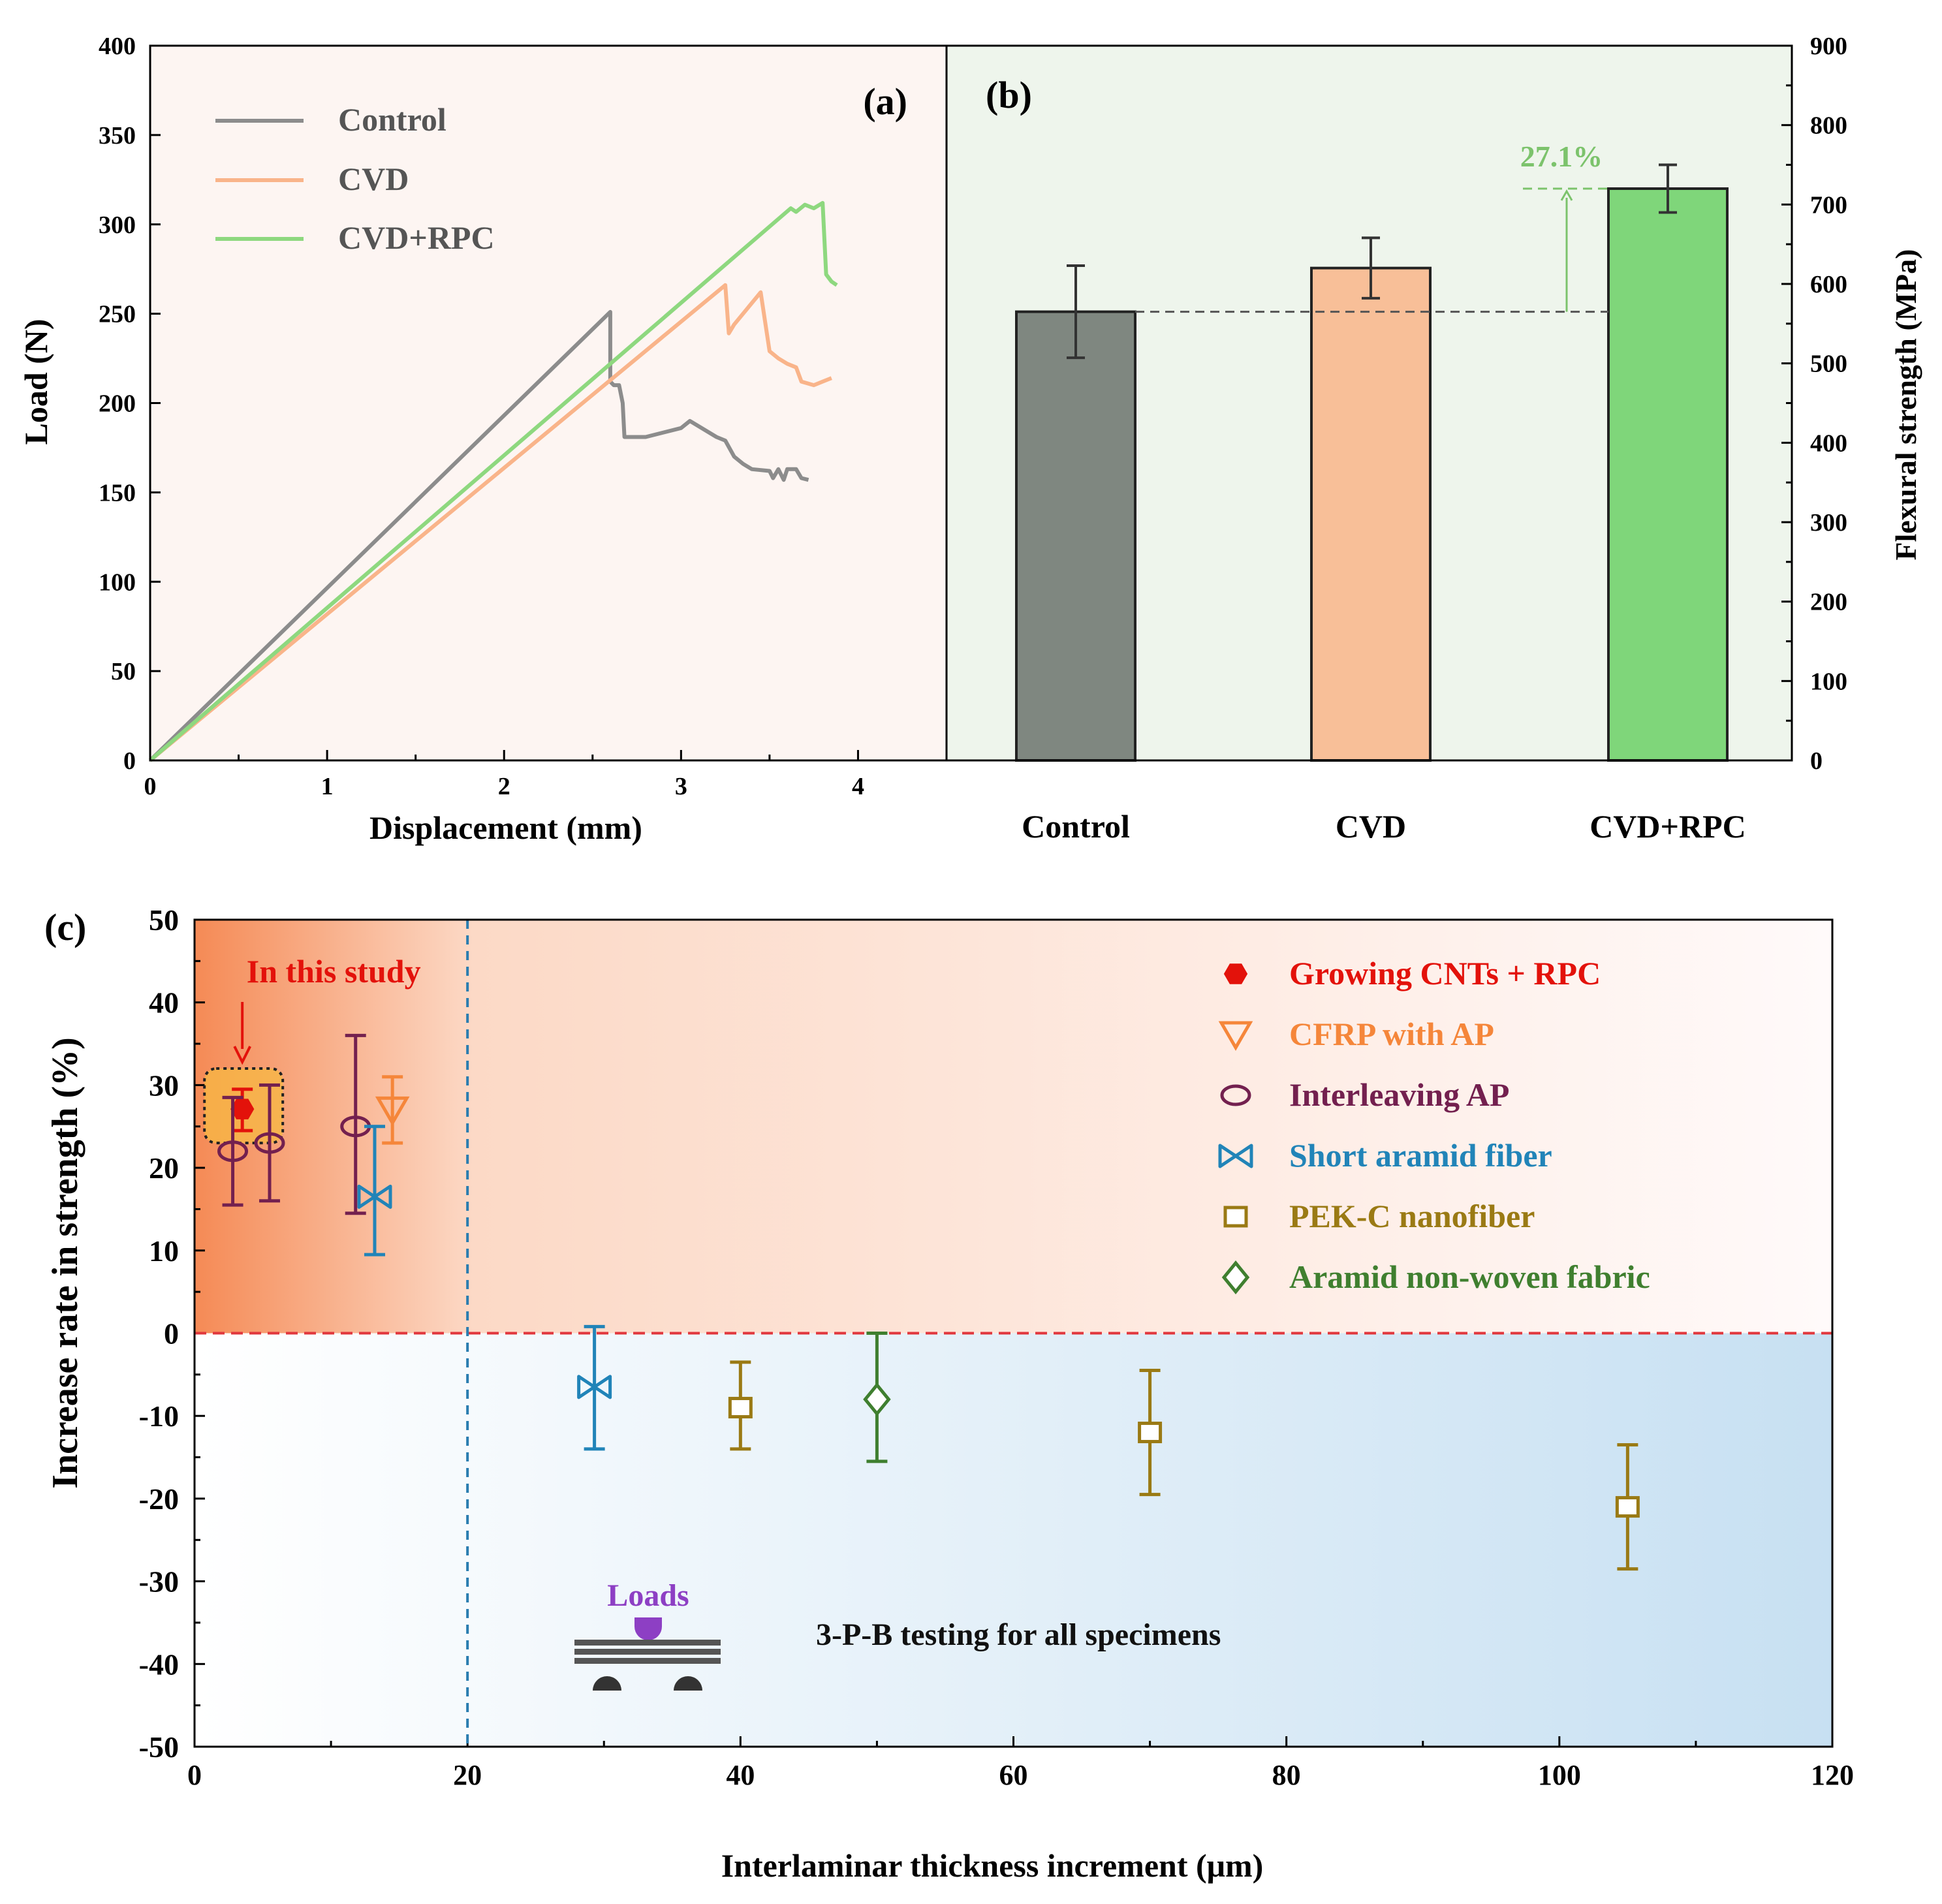  Describe the element at coordinates (1235, 1217) in the screenshot. I see `legend-marker-pek-c-nanofiber` at that location.